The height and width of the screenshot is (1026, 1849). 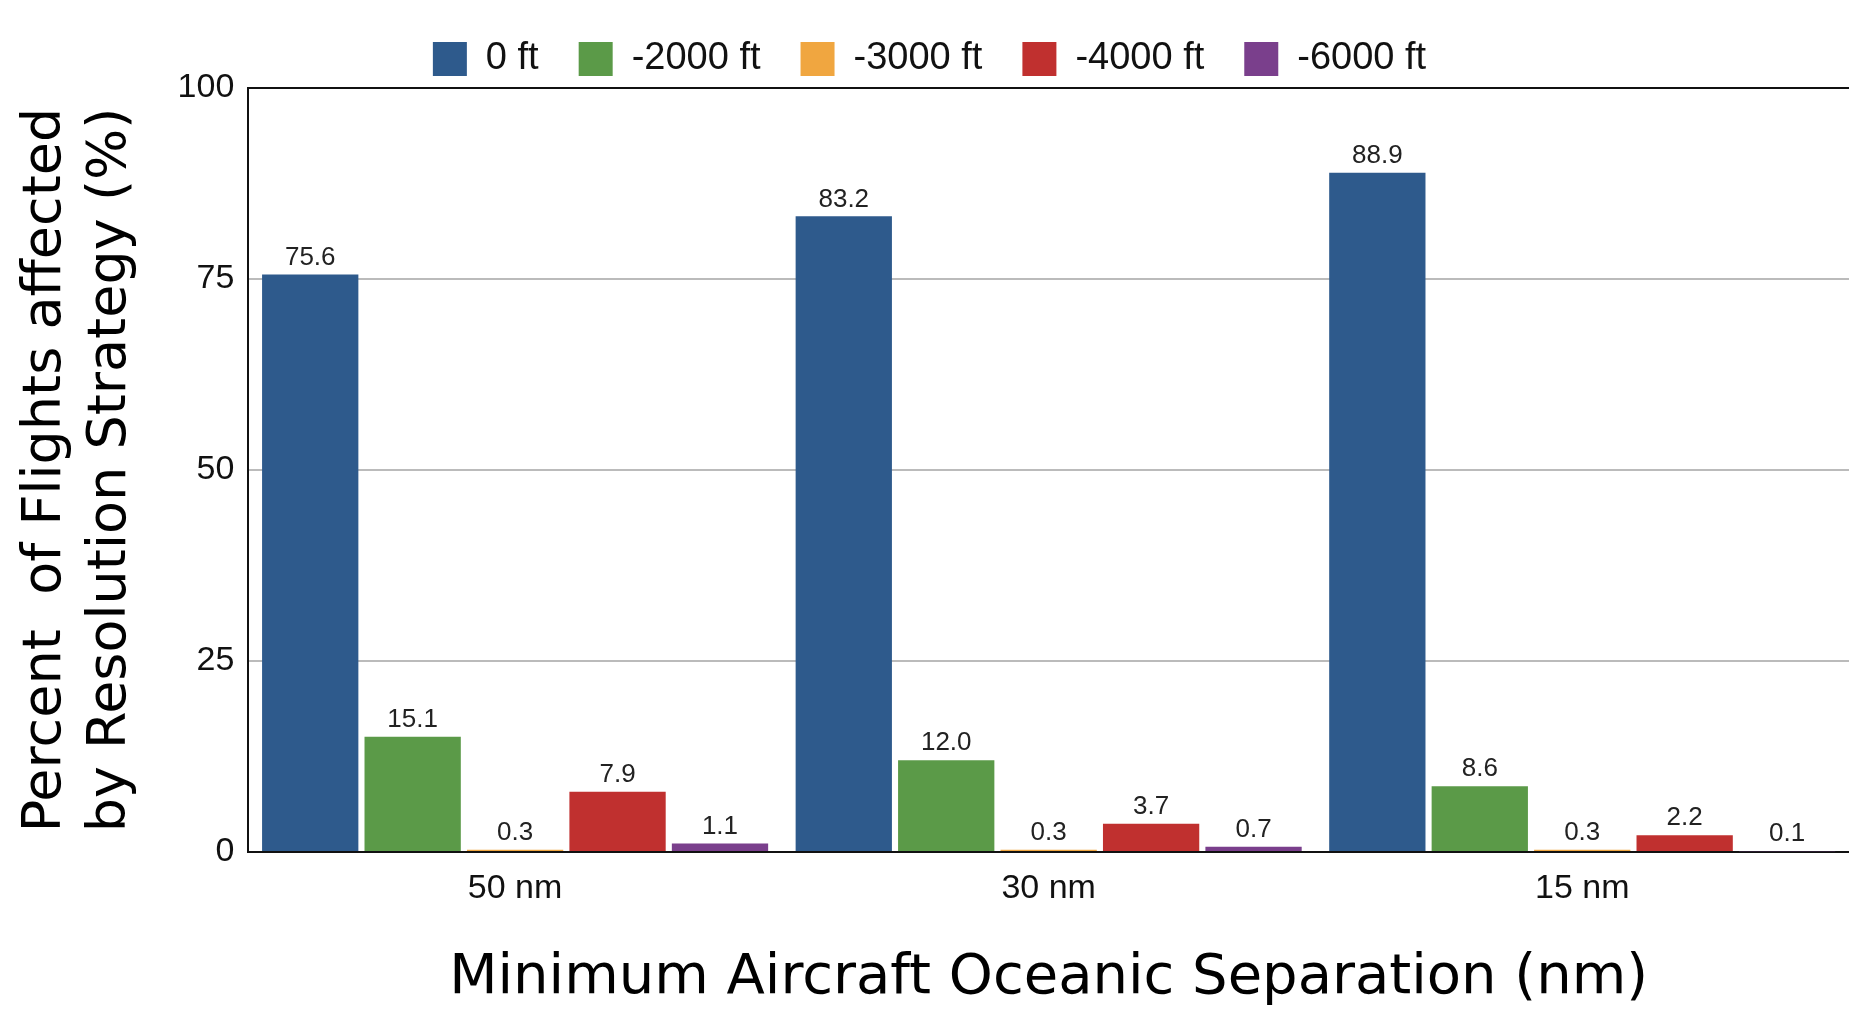 What do you see at coordinates (1253, 827) in the screenshot?
I see `text: 0.7` at bounding box center [1253, 827].